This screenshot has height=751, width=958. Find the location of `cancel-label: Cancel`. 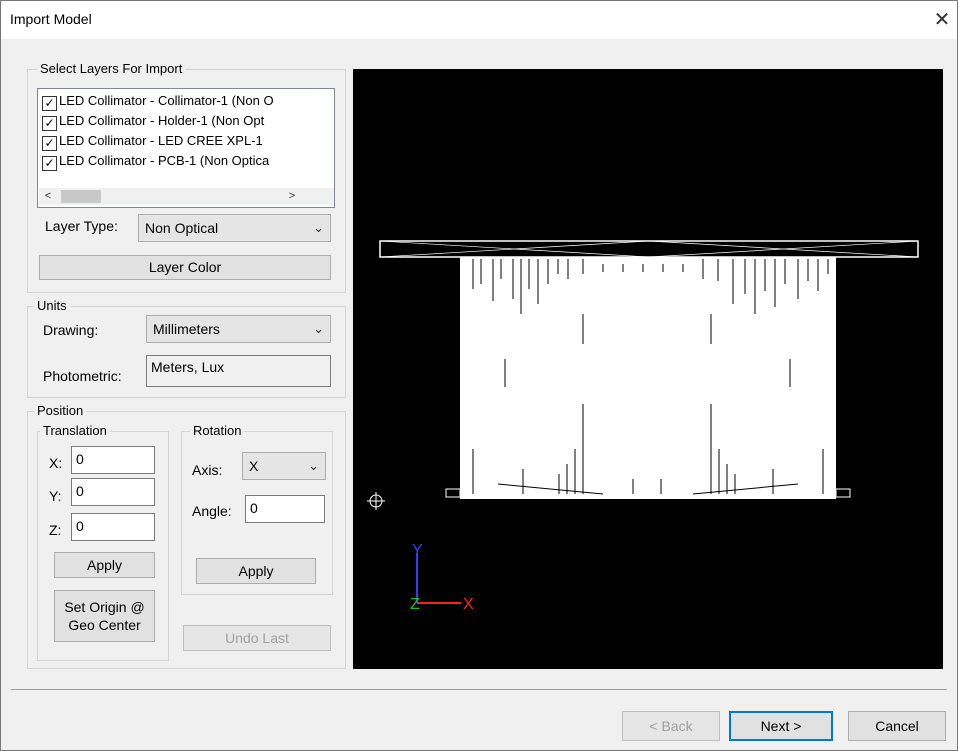

cancel-label: Cancel is located at coordinates (897, 726).